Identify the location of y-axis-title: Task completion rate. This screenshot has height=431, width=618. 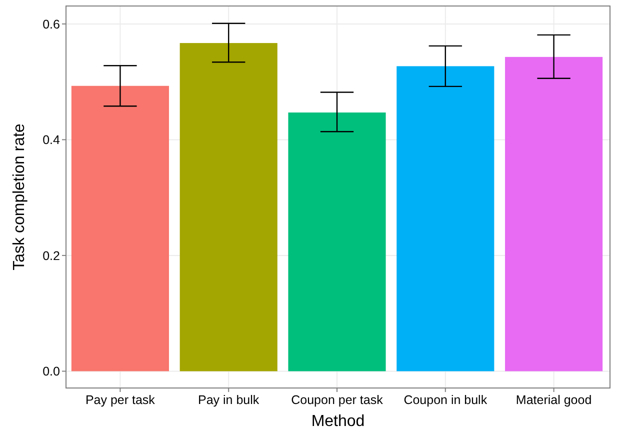
(19, 197).